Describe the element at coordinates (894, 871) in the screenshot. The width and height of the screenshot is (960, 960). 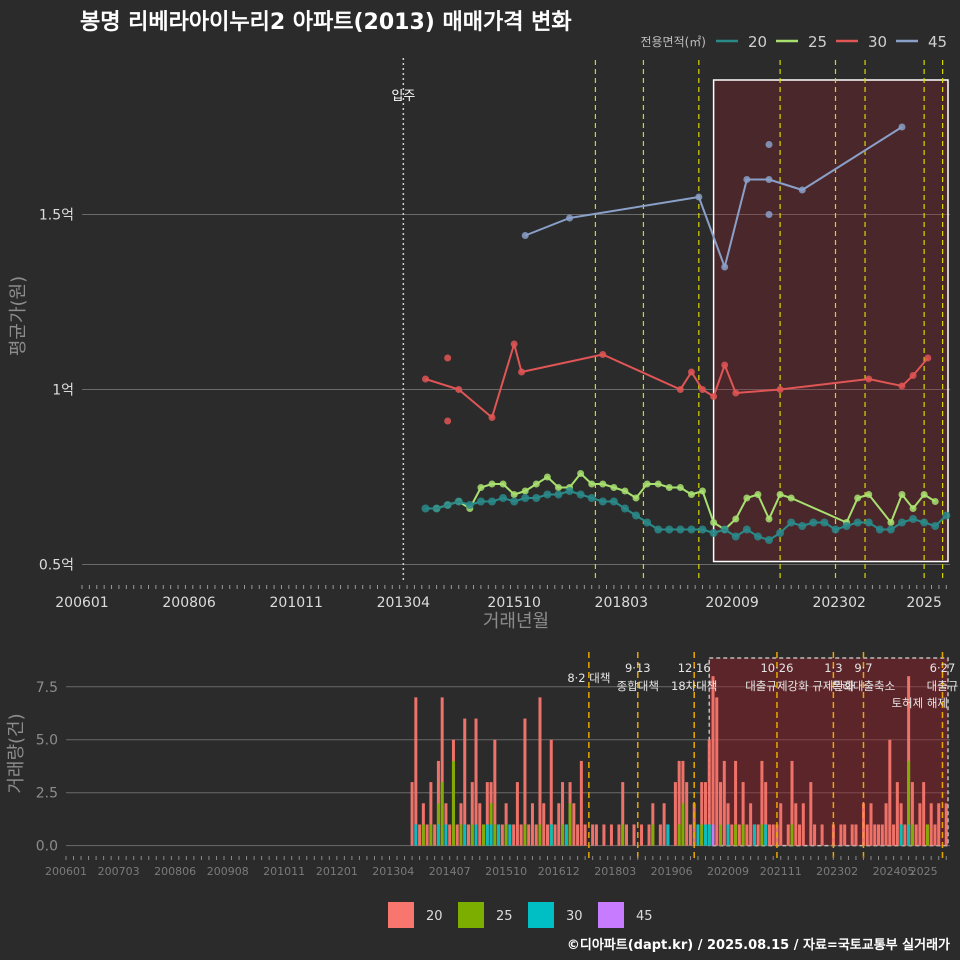
I see `x-tick-label: 202405` at that location.